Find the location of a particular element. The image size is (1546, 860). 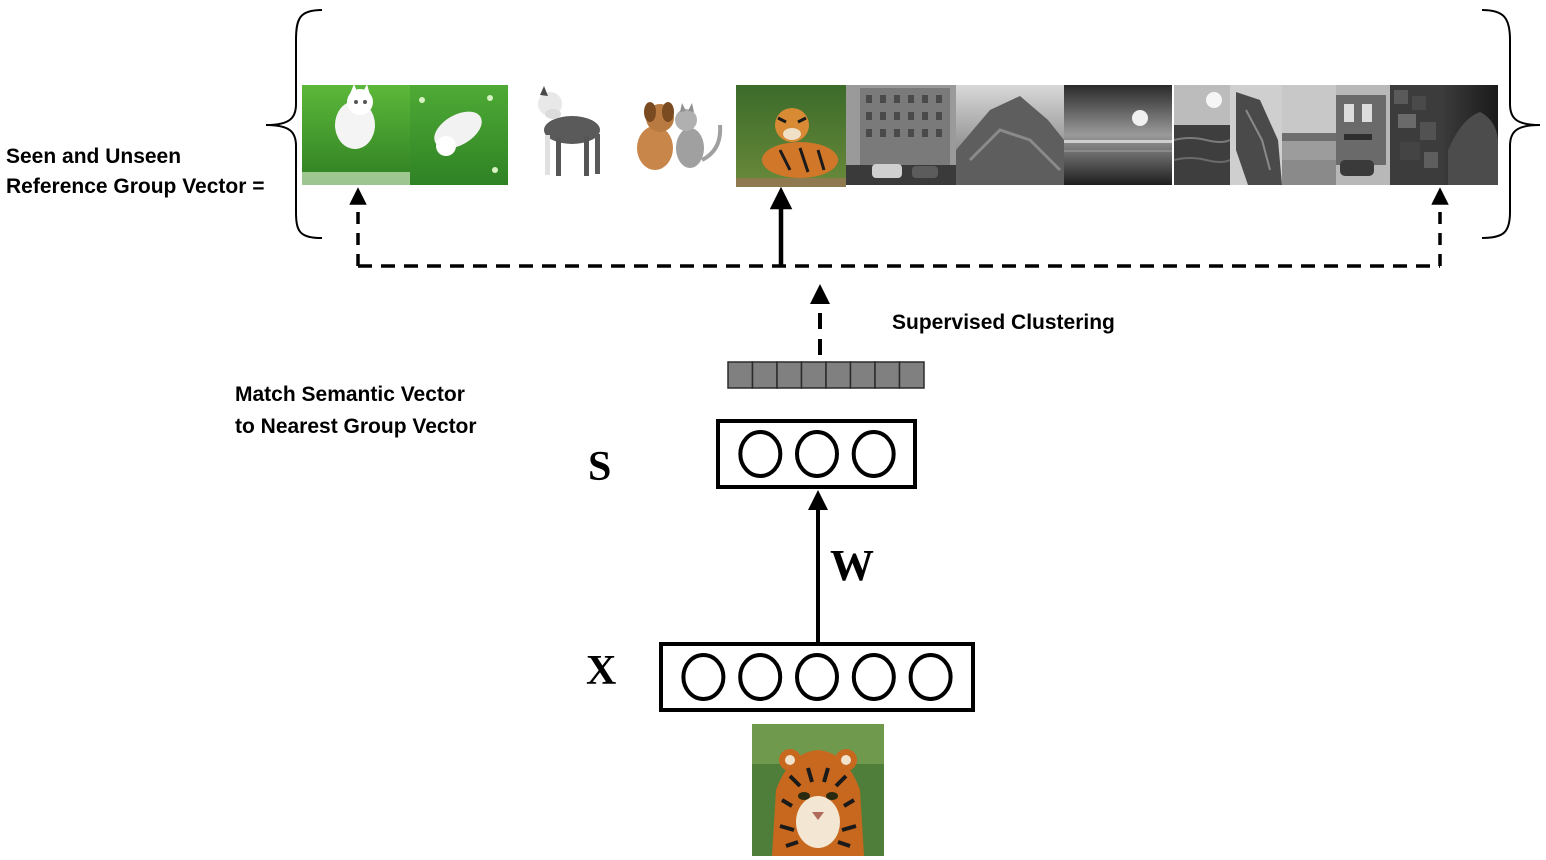

reference-group-label-line2: Reference Group Vector = is located at coordinates (135, 186).